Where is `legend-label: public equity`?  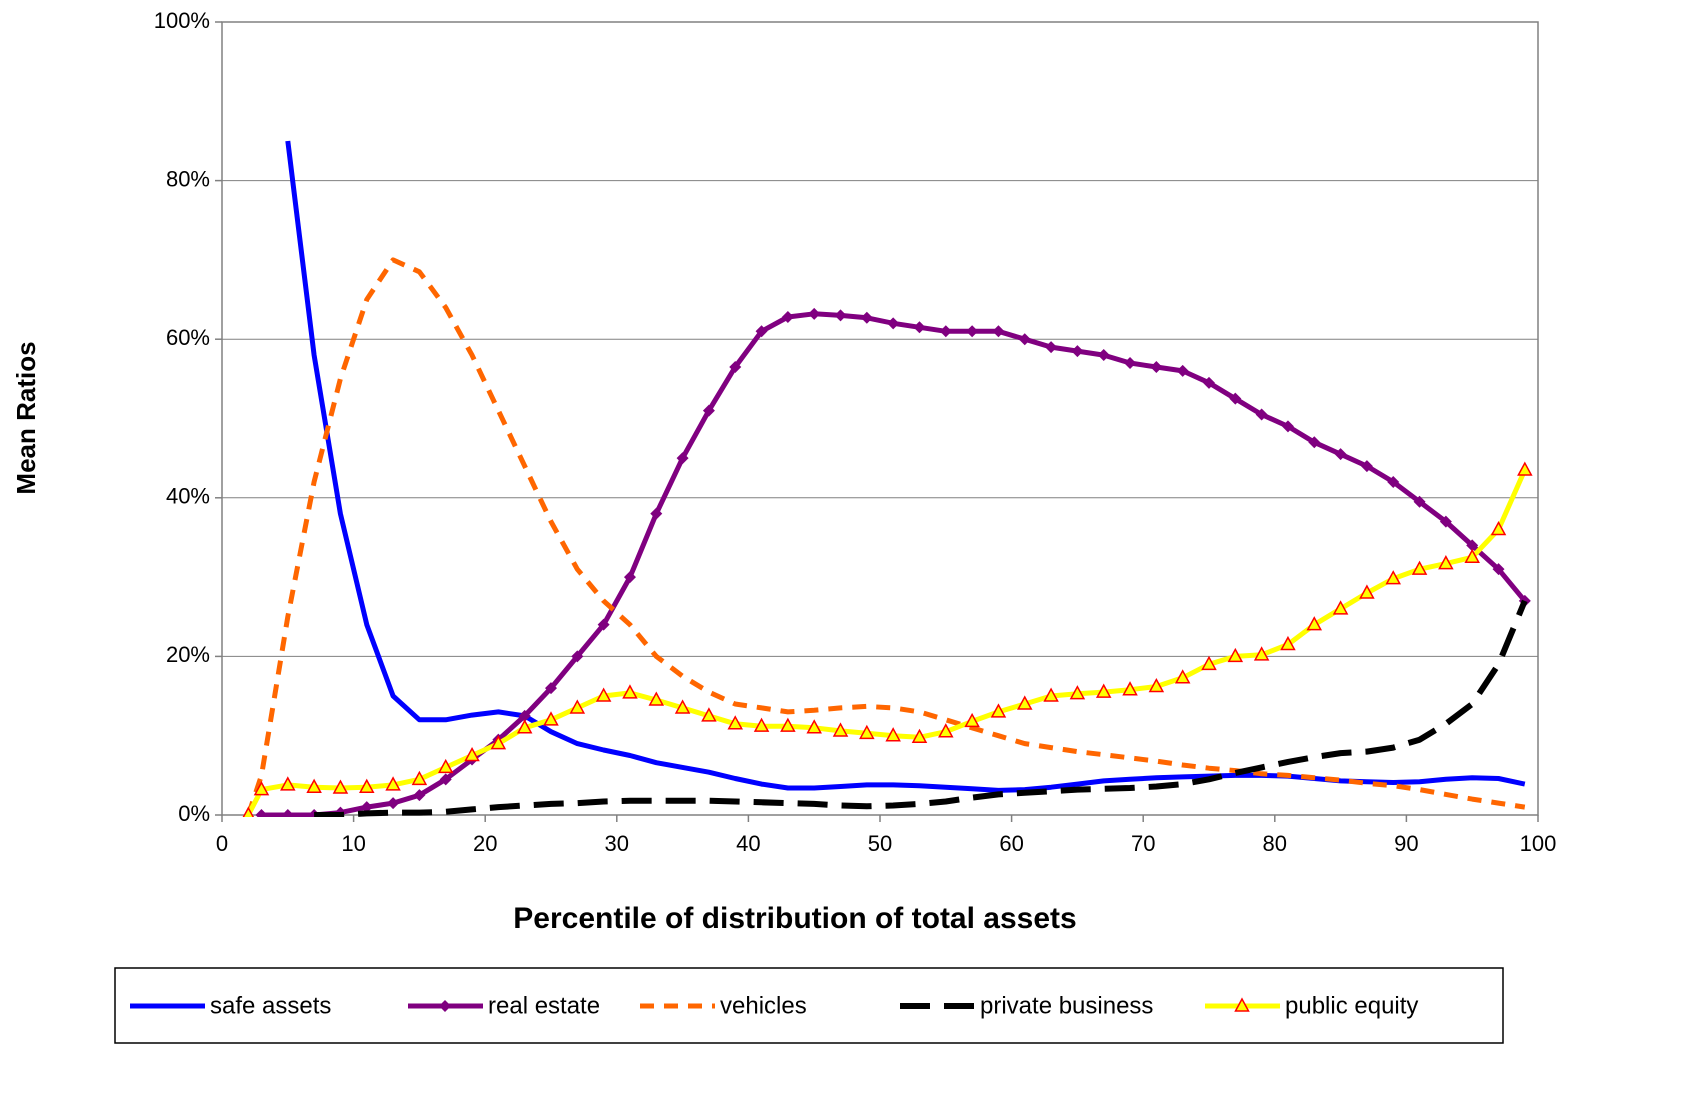 legend-label: public equity is located at coordinates (1351, 1005).